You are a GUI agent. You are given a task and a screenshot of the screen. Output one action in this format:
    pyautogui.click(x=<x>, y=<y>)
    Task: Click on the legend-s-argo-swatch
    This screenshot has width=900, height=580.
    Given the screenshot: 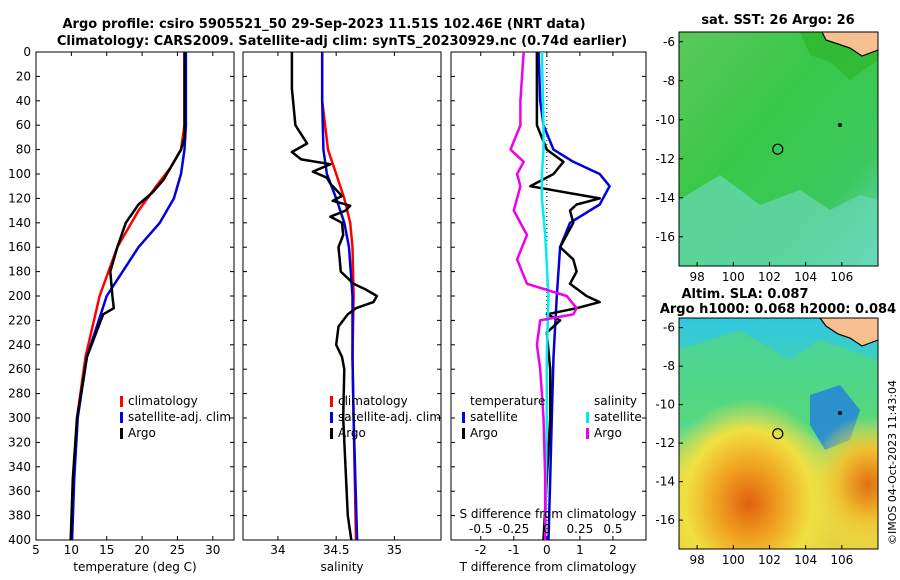 What is the action you would take?
    pyautogui.click(x=587, y=433)
    